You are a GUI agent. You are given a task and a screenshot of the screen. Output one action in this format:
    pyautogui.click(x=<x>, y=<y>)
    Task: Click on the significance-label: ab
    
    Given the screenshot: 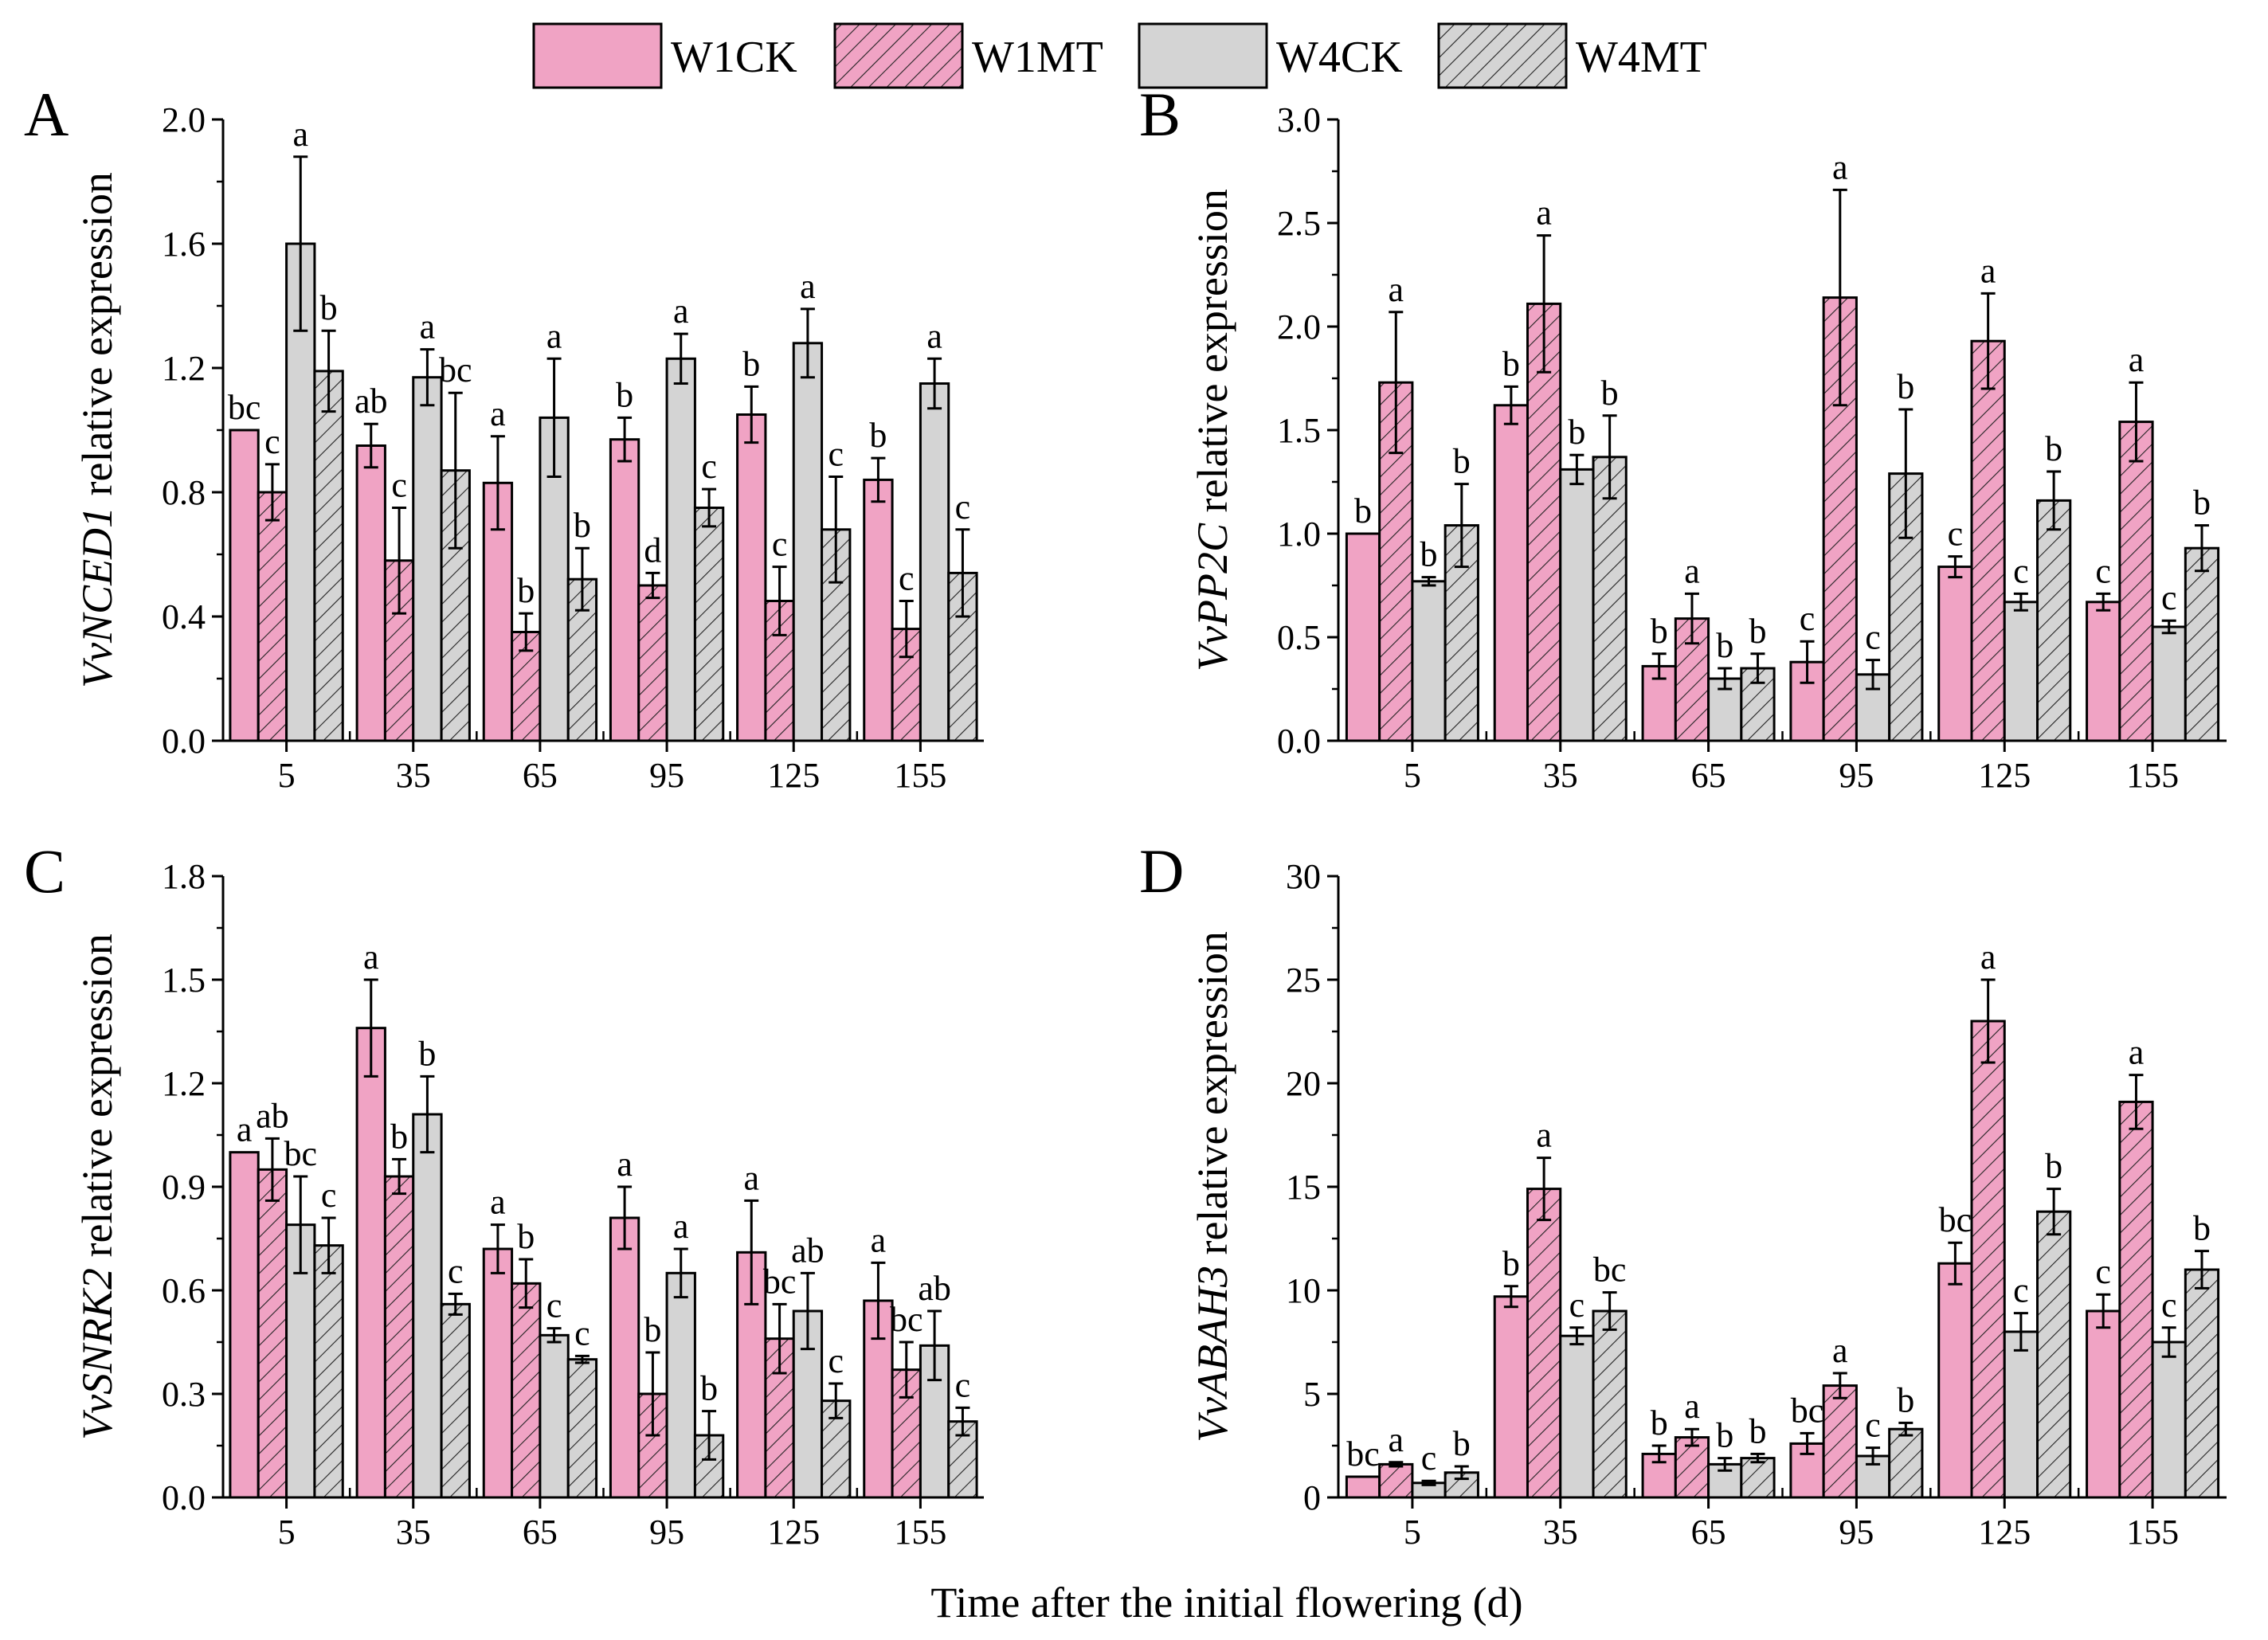 What is the action you would take?
    pyautogui.click(x=272, y=1115)
    